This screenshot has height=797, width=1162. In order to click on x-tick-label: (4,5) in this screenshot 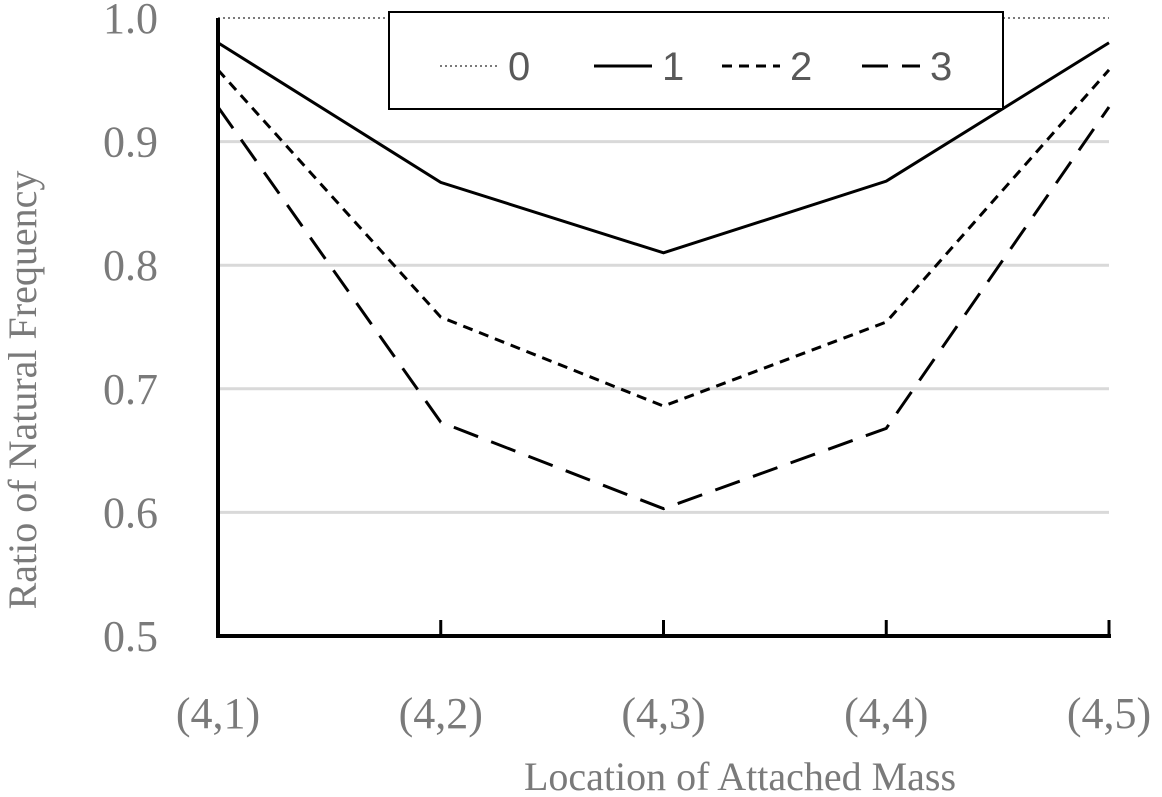, I will do `click(1109, 713)`.